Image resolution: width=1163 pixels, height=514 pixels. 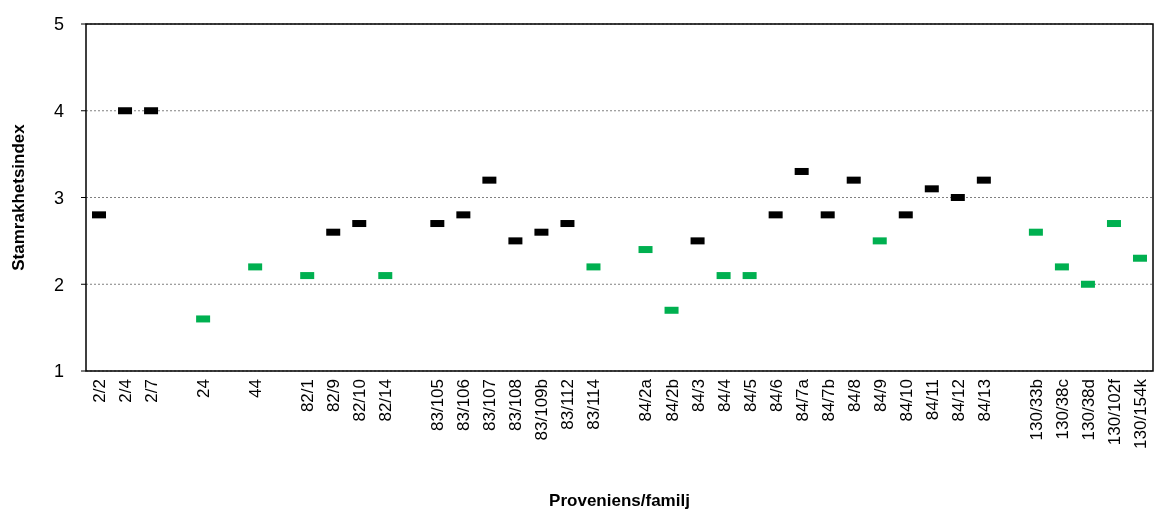 I want to click on x-axis-title: Proveniens/familj, so click(x=619, y=500).